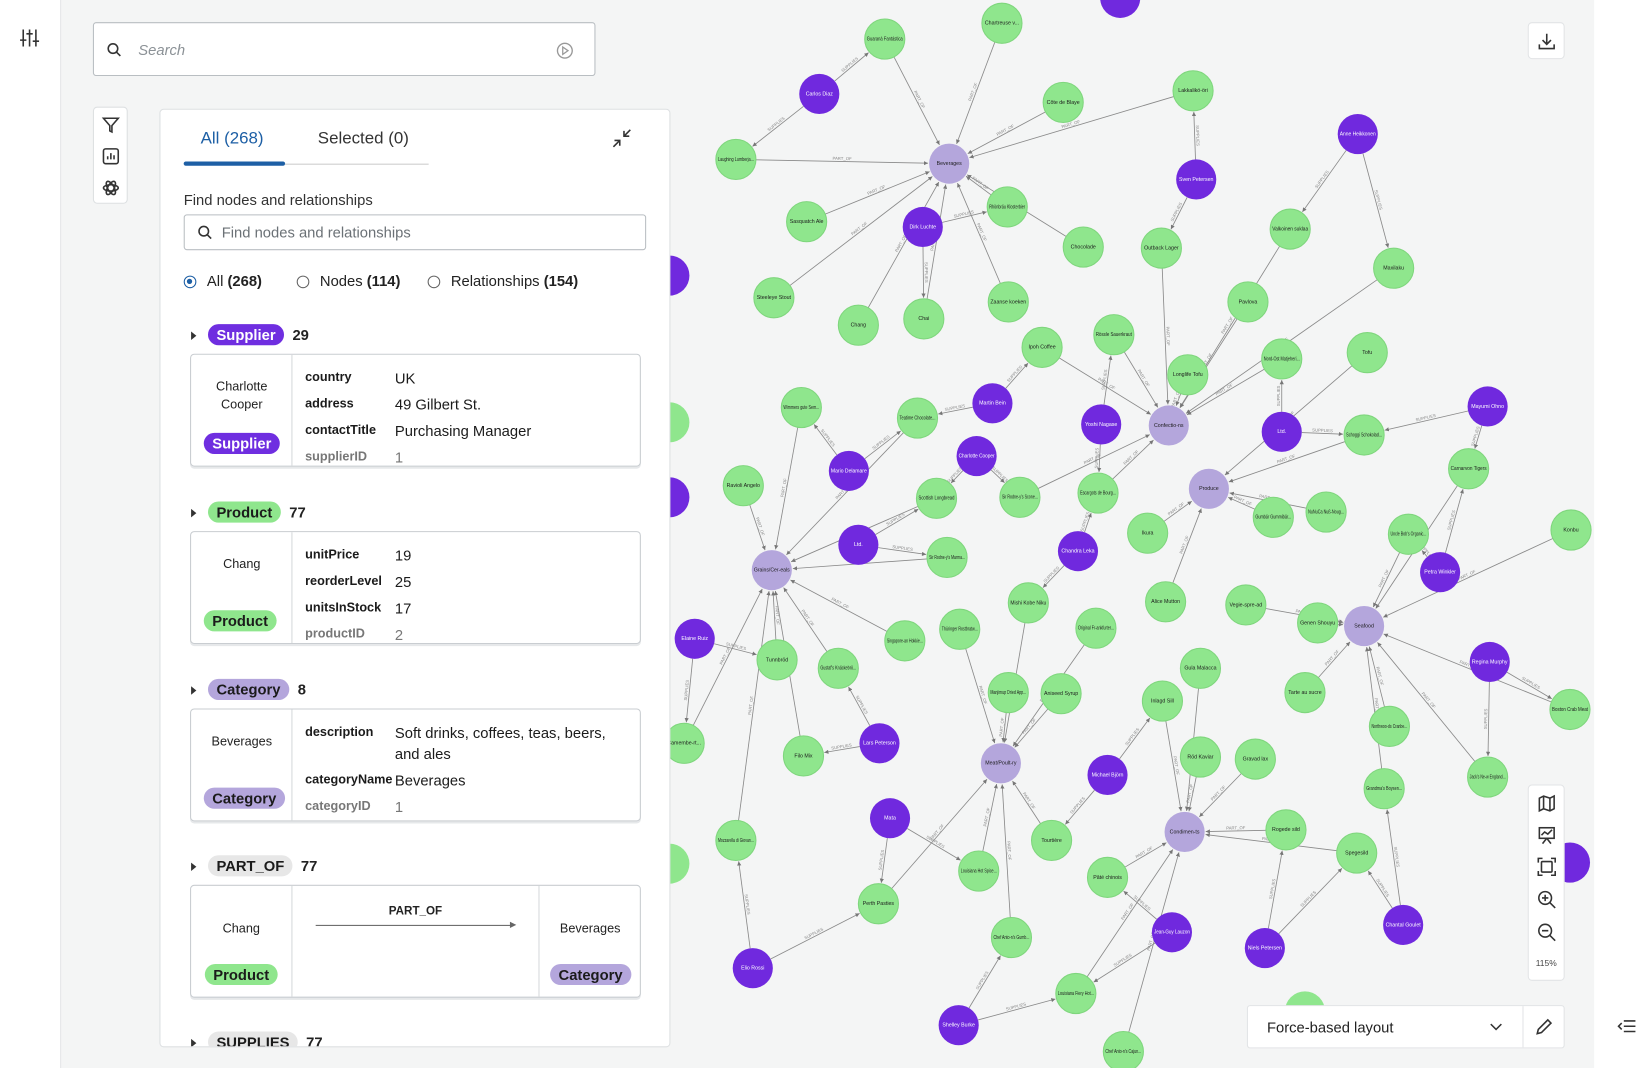 The height and width of the screenshot is (1068, 1647). What do you see at coordinates (363, 138) in the screenshot?
I see `tab-selected: Selected (0)` at bounding box center [363, 138].